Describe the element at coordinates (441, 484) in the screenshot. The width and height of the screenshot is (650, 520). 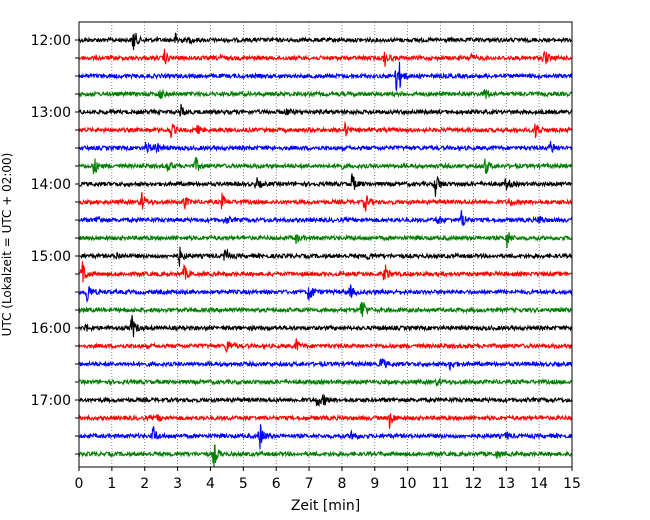
I see `x-tick-label-11: 11` at that location.